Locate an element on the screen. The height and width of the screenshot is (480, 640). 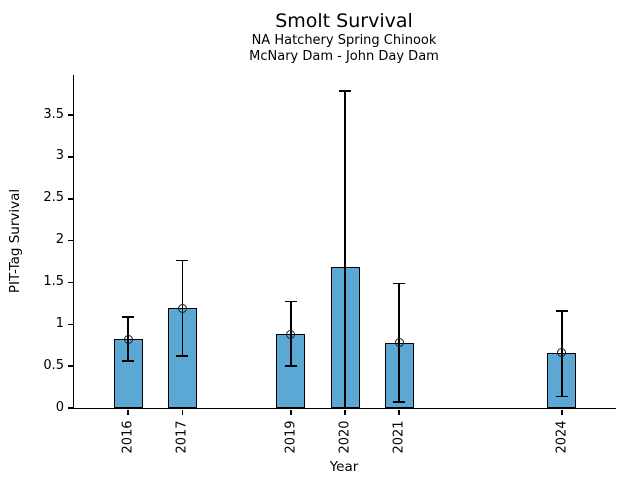
chart-title: Smolt Survival is located at coordinates (344, 21).